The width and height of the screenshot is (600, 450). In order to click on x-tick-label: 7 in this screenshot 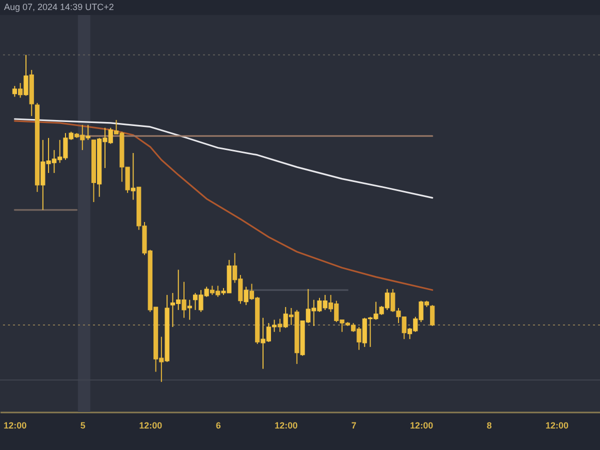, I will do `click(353, 425)`.